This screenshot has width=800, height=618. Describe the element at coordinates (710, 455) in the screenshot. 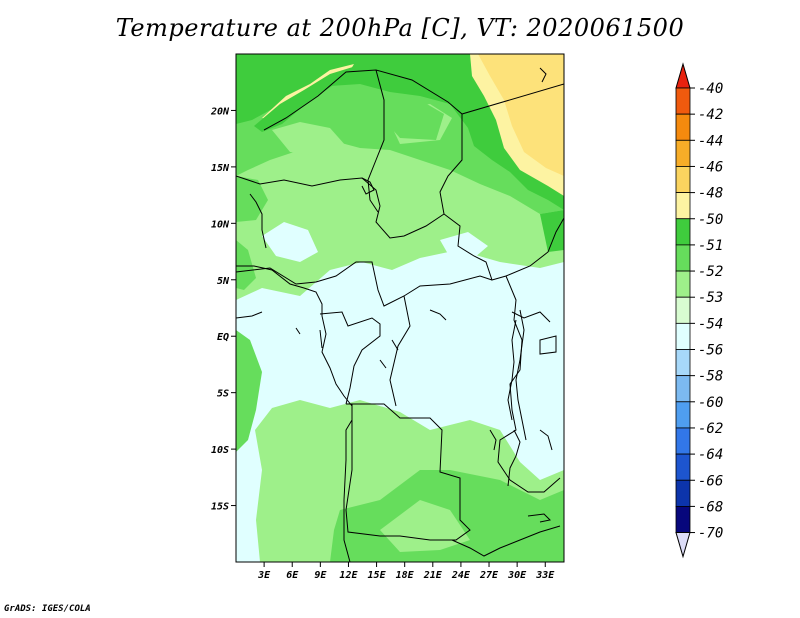

I see `colorbar-label: -64` at that location.